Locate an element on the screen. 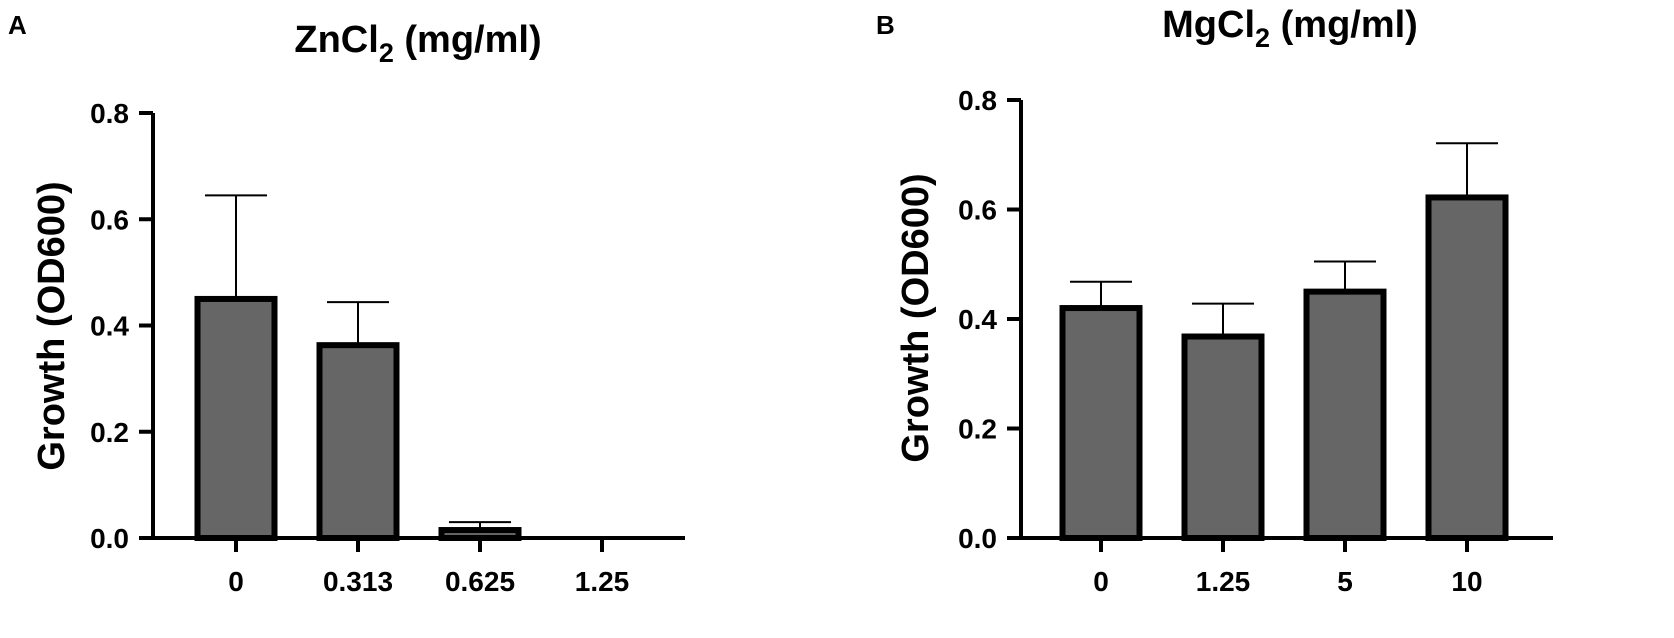 This screenshot has height=638, width=1674. x-tick-label: 0.625 is located at coordinates (480, 581).